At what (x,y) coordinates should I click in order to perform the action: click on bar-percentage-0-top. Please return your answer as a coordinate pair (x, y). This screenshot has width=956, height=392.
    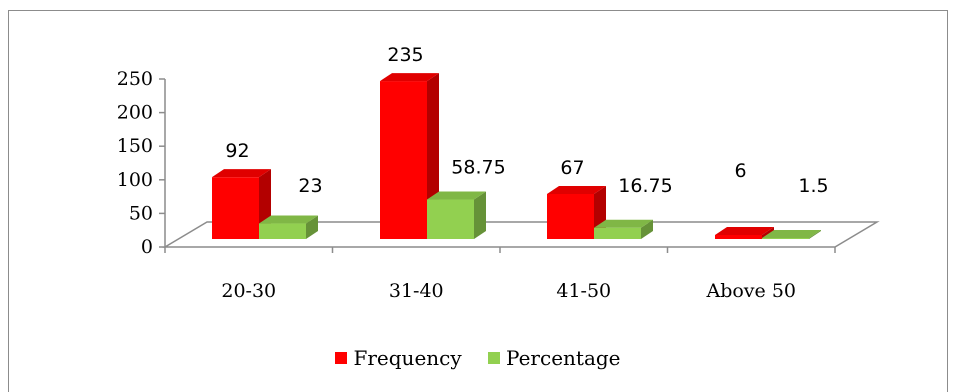
    Looking at the image, I should click on (288, 219).